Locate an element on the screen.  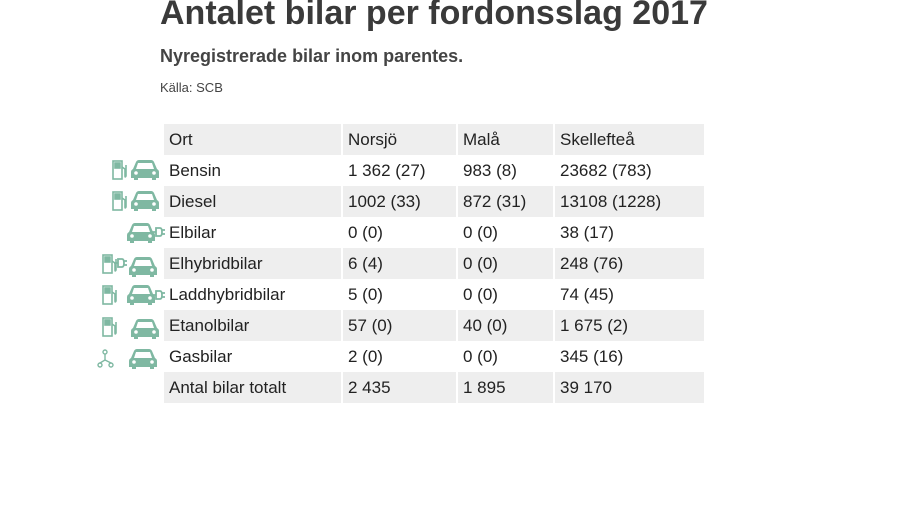
table-cell: Skellefteå is located at coordinates (629, 139).